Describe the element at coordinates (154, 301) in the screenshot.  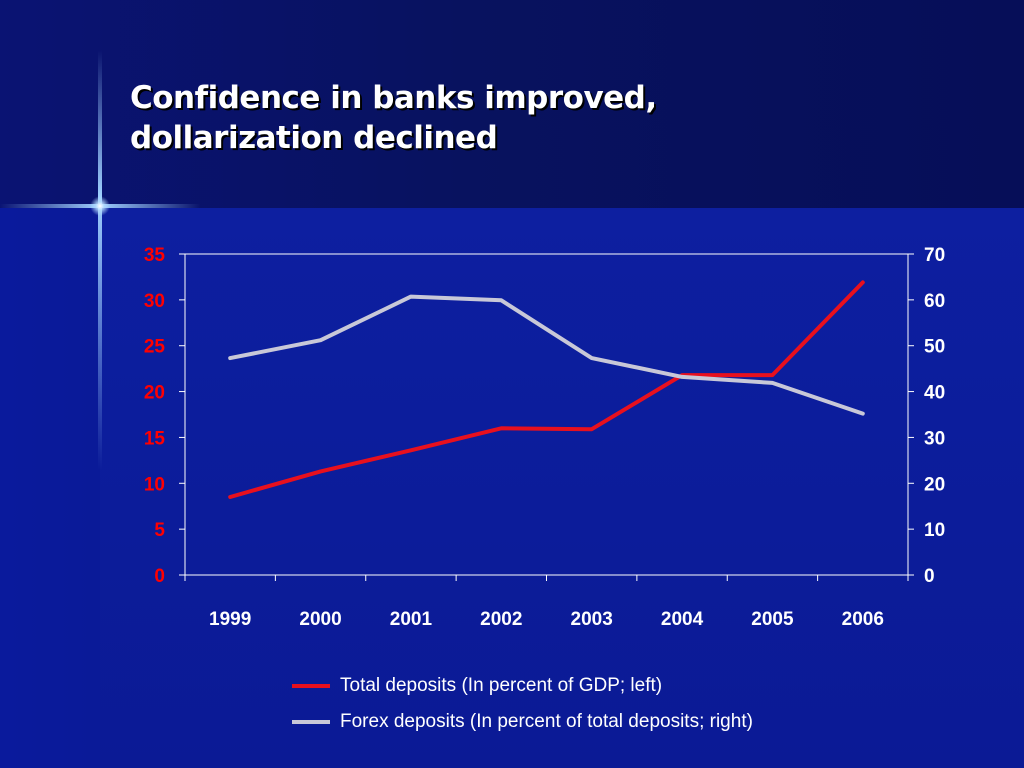
I see `y-left-tick-label: 30` at that location.